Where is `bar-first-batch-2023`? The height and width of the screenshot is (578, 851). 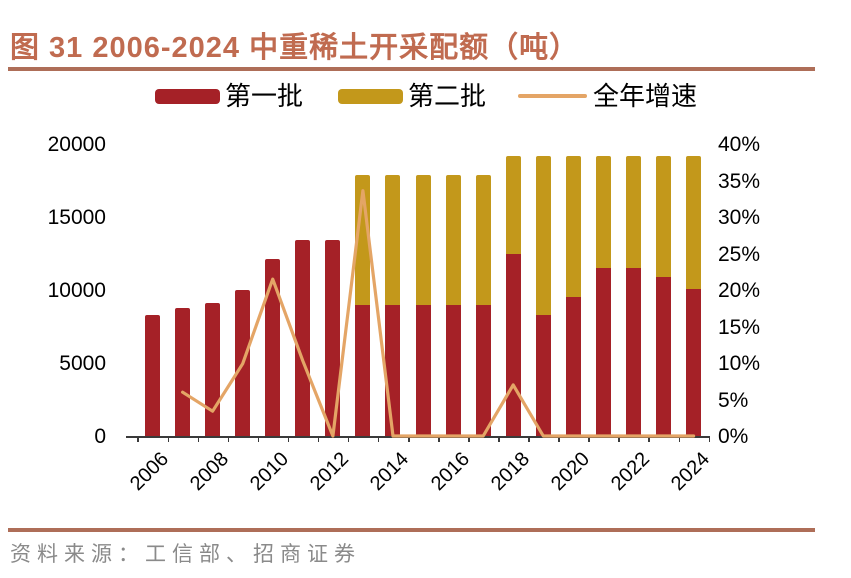
bar-first-batch-2023 is located at coordinates (664, 356).